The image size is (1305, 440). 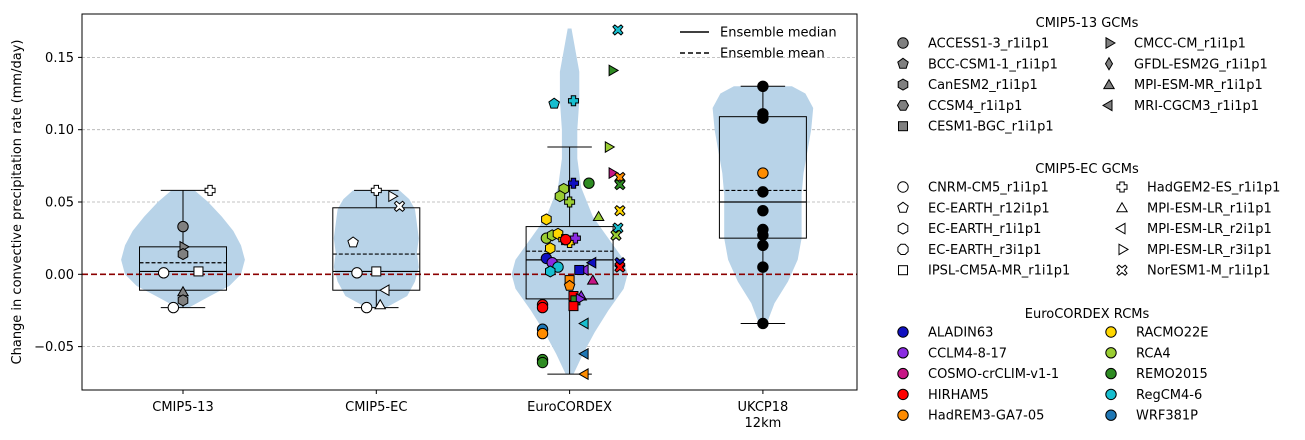 I want to click on inner-legend-label: Ensemble mean, so click(x=772, y=54).